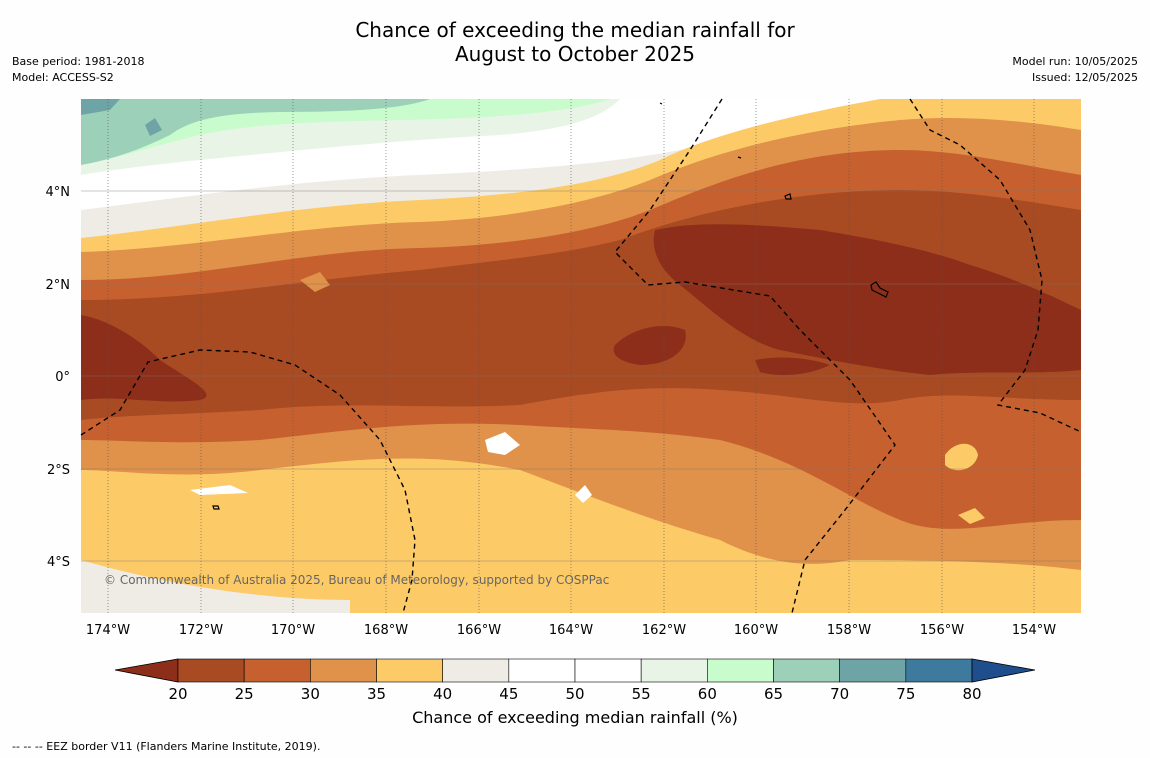  Describe the element at coordinates (442, 692) in the screenshot. I see `colorbar-tick-label: 40` at that location.